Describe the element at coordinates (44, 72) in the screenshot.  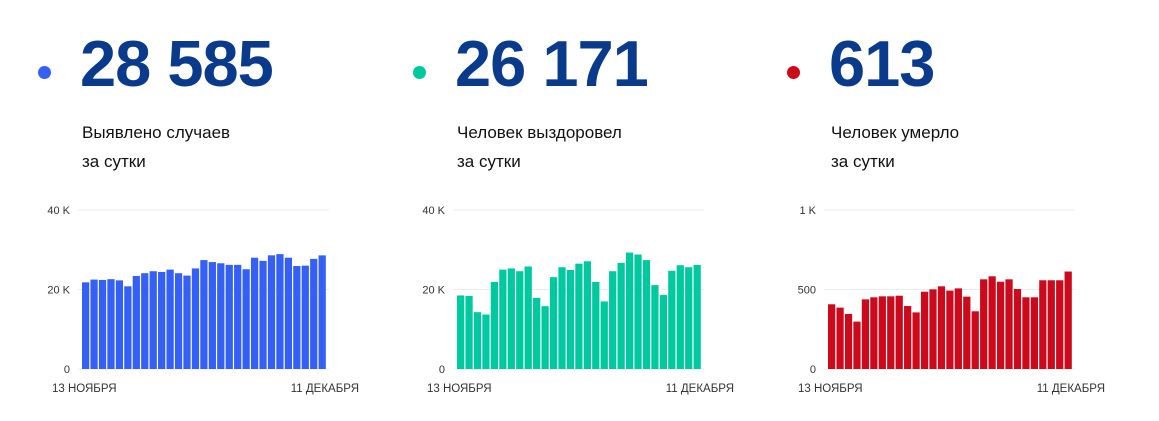
I see `cases-dot-icon` at that location.